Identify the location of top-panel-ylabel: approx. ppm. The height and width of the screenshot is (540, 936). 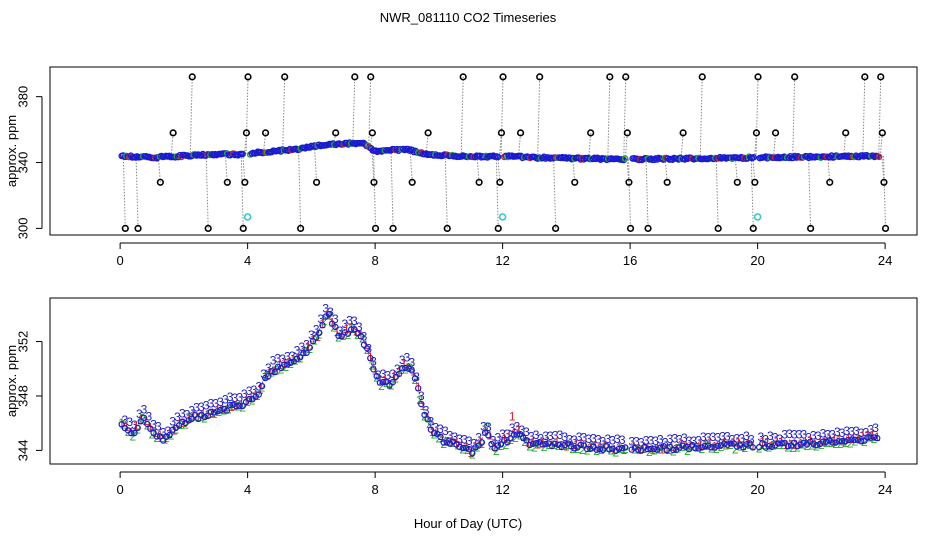
(11, 151).